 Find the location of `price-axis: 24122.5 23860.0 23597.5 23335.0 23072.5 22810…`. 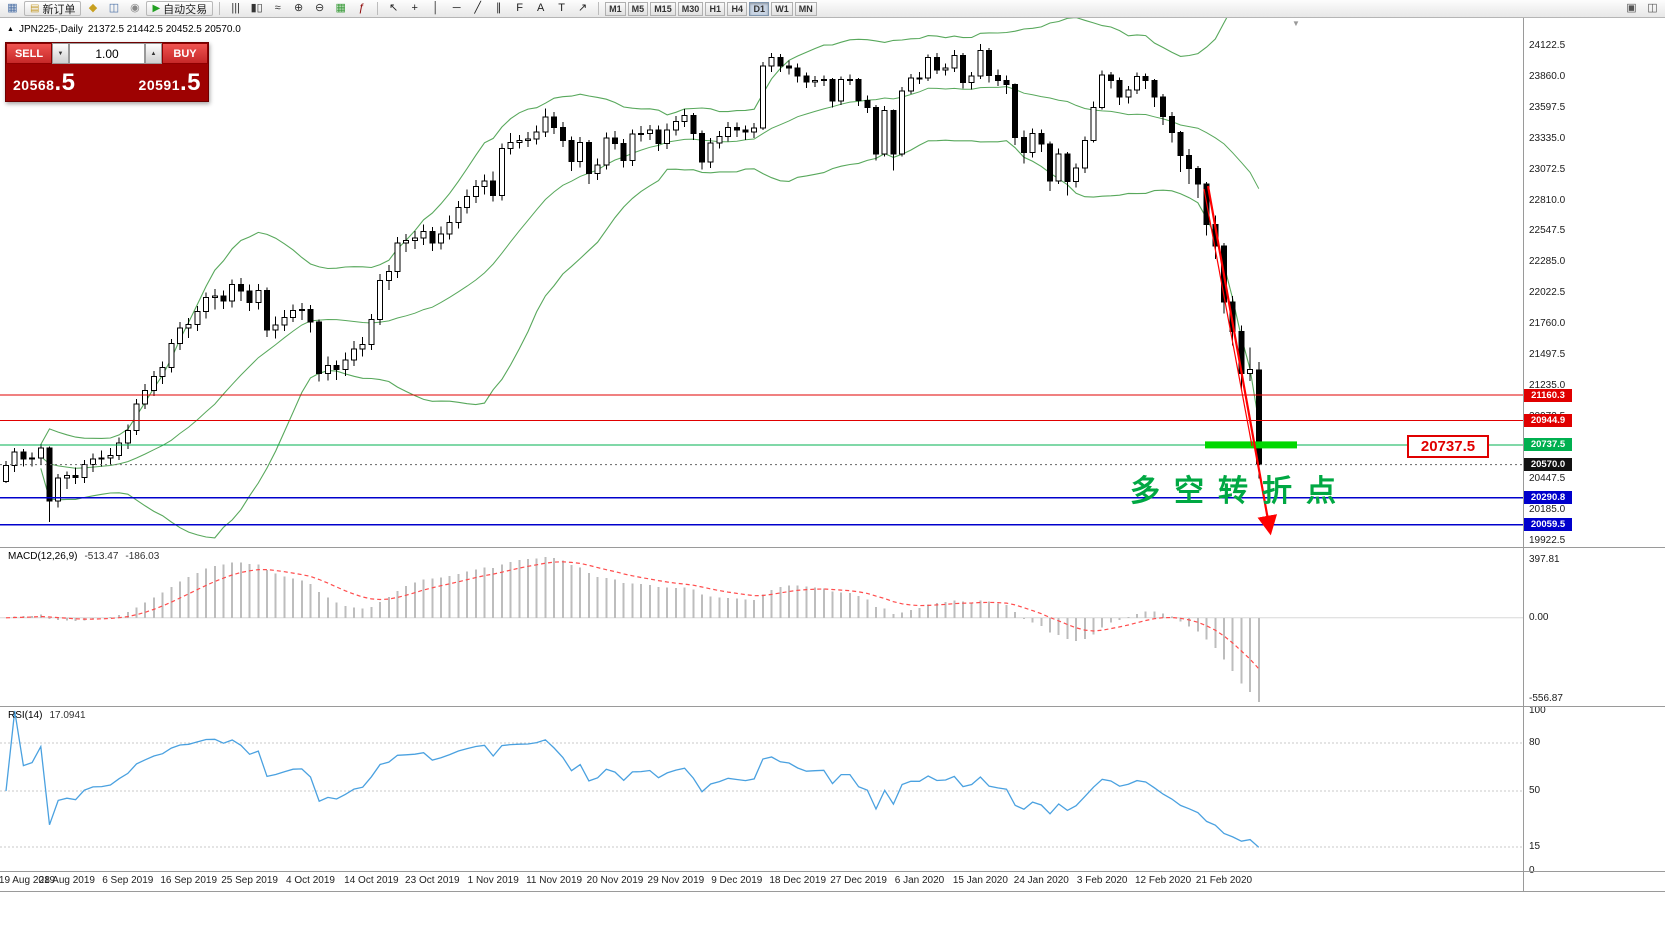

price-axis: 24122.5 23860.0 23597.5 23335.0 23072.5 22810… is located at coordinates (1594, 454).